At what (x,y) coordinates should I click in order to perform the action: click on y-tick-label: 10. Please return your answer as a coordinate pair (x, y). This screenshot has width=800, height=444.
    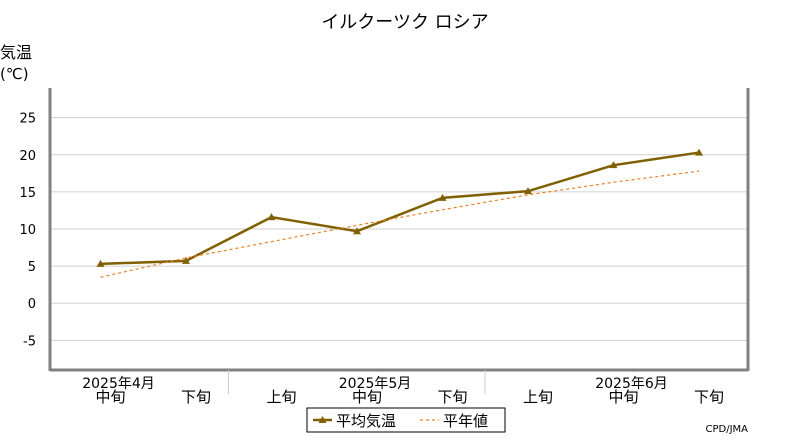
    Looking at the image, I should click on (27, 230).